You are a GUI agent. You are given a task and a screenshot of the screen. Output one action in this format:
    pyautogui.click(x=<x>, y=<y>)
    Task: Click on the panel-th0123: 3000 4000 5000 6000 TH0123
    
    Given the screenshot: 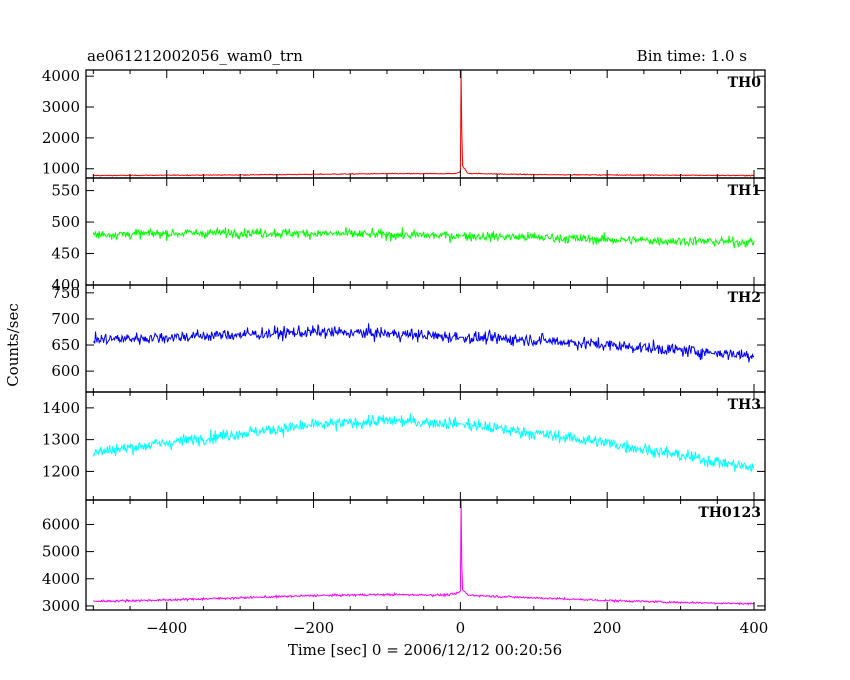 What is the action you would take?
    pyautogui.click(x=404, y=557)
    